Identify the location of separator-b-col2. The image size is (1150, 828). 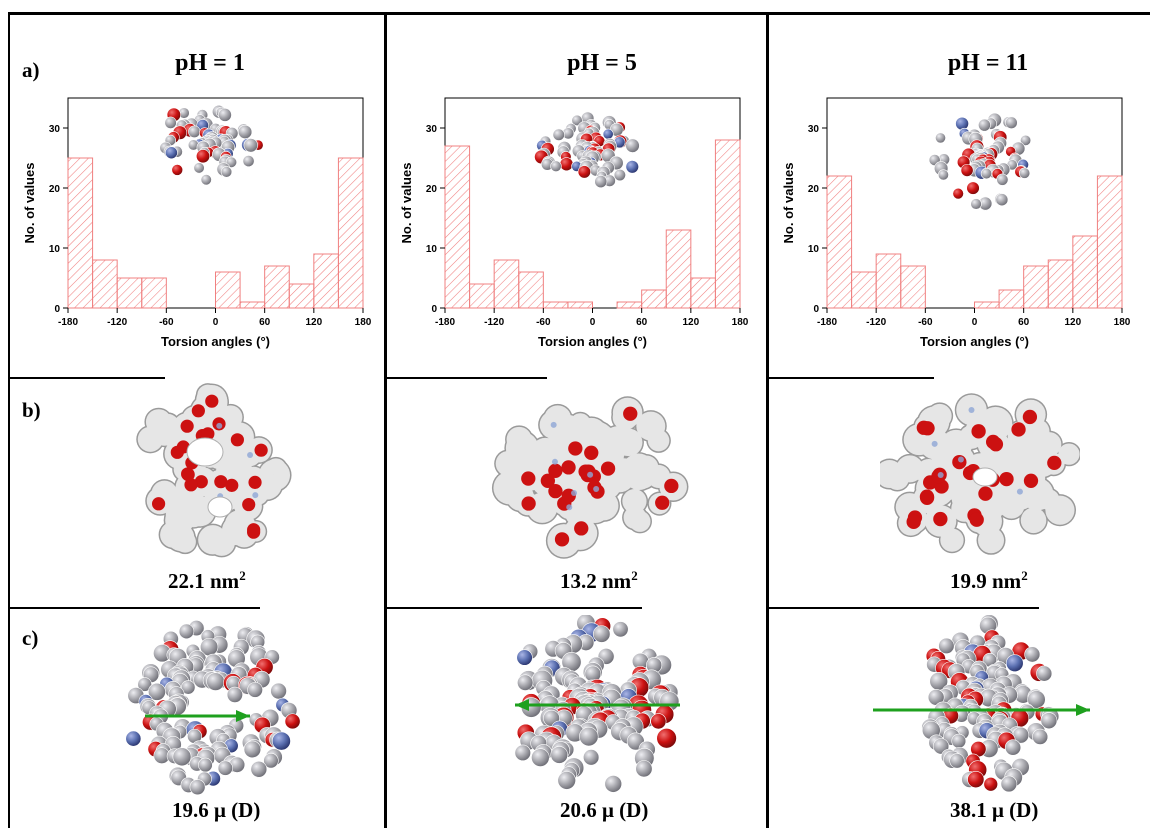
(467, 378).